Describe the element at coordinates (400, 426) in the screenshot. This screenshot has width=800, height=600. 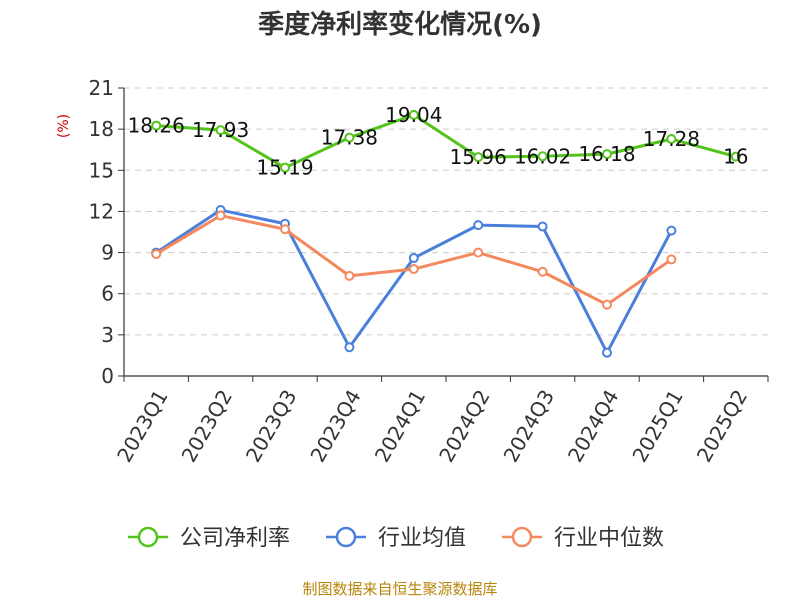
I see `x-tick-label: 2024Q1` at that location.